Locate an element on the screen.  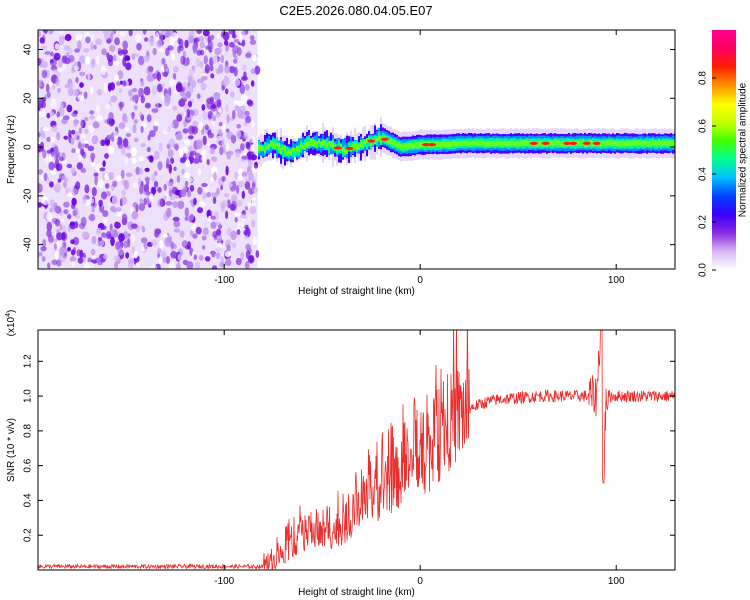
multiplier-close: ) is located at coordinates (11, 311).